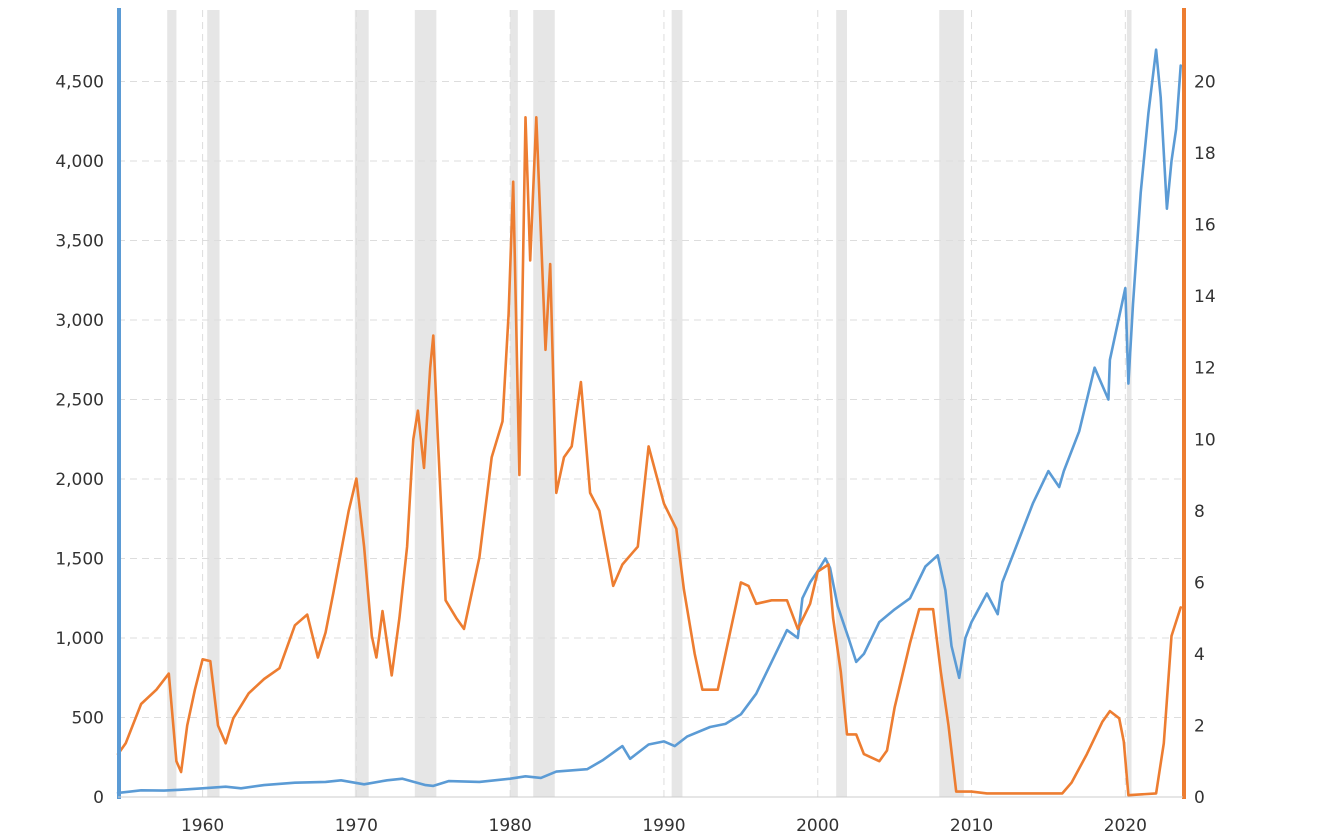 Image resolution: width=1332 pixels, height=840 pixels. What do you see at coordinates (79, 639) in the screenshot?
I see `left-y-tick-label: 1,000` at bounding box center [79, 639].